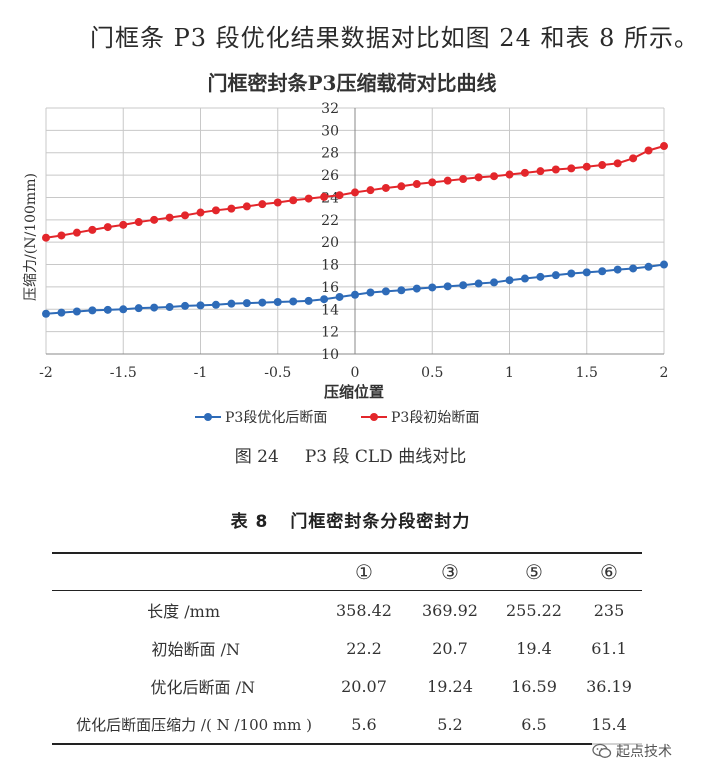  Describe the element at coordinates (330, 288) in the screenshot. I see `y-tick-label: 16` at that location.